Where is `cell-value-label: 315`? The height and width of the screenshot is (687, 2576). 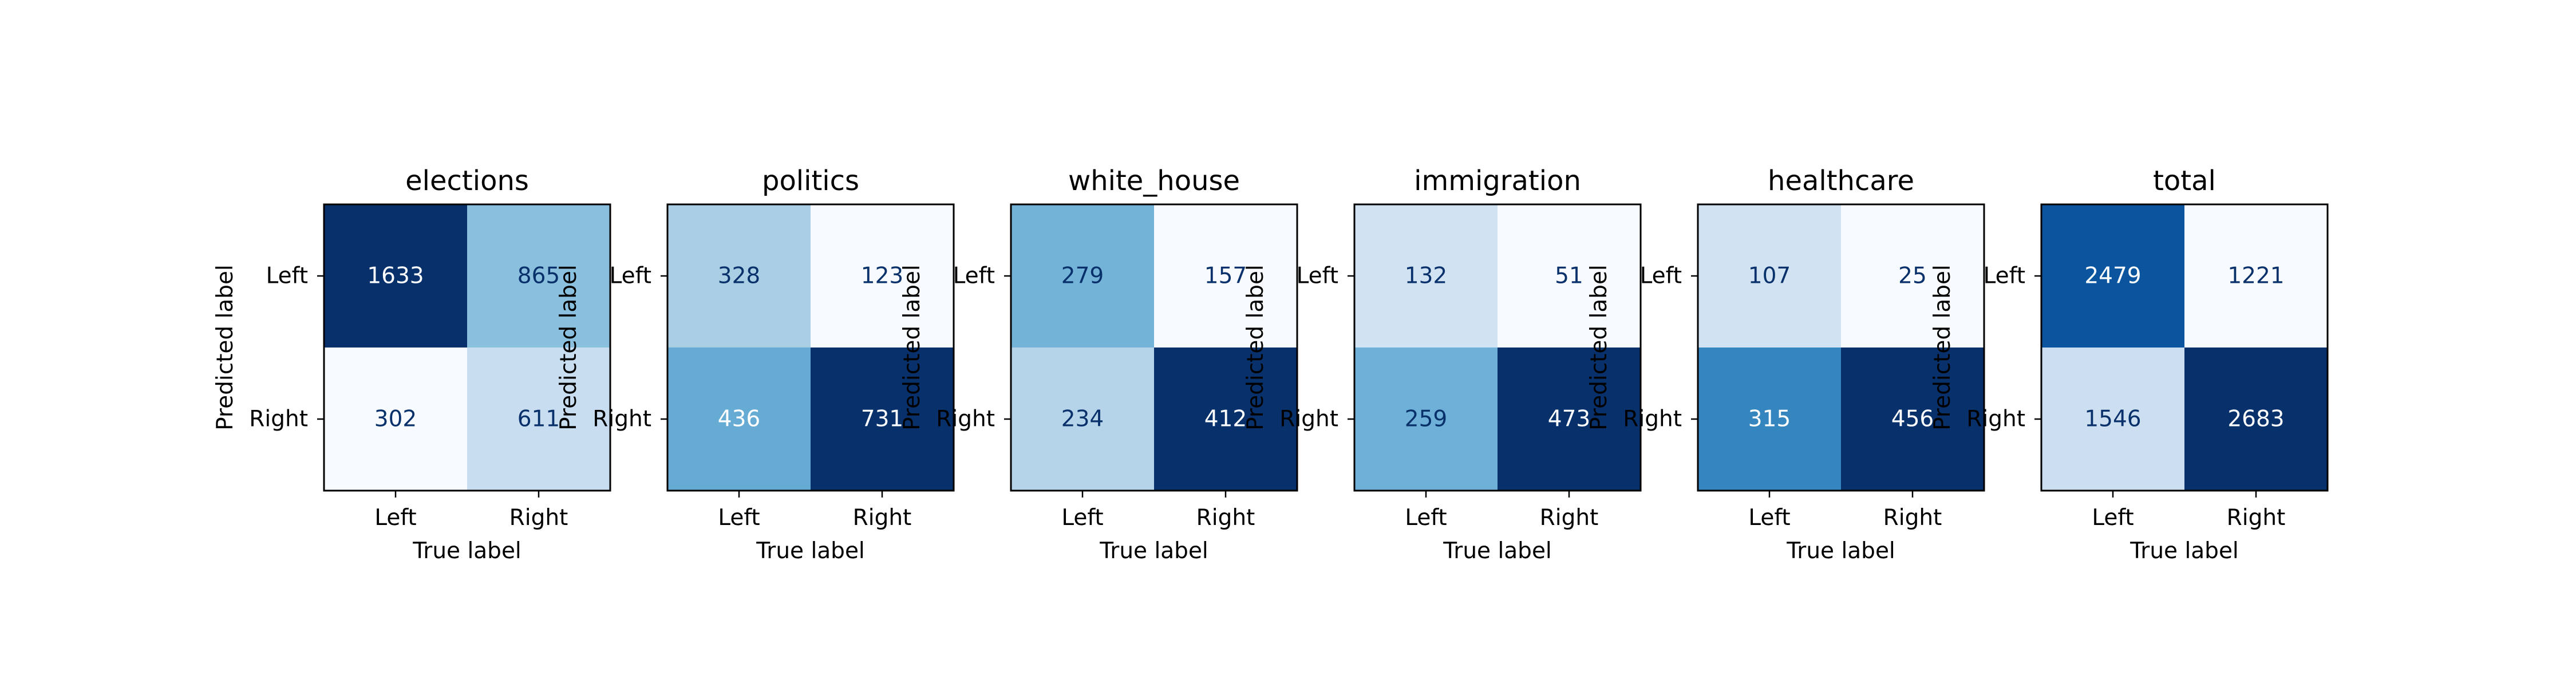 cell-value-label: 315 is located at coordinates (1769, 419).